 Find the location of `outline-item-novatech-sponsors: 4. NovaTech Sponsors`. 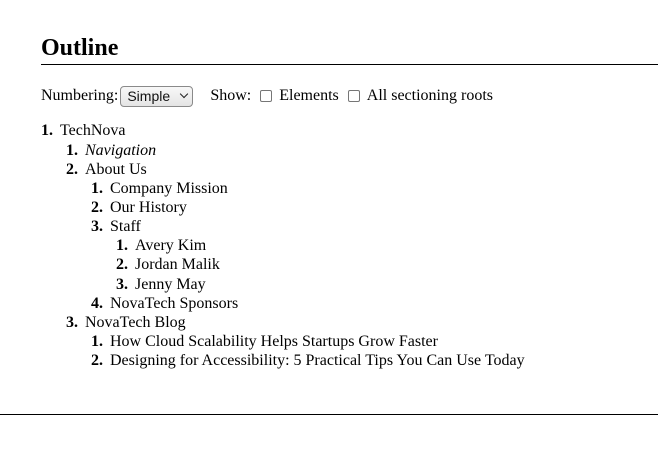

outline-item-novatech-sponsors: 4. NovaTech Sponsors is located at coordinates (164, 303).